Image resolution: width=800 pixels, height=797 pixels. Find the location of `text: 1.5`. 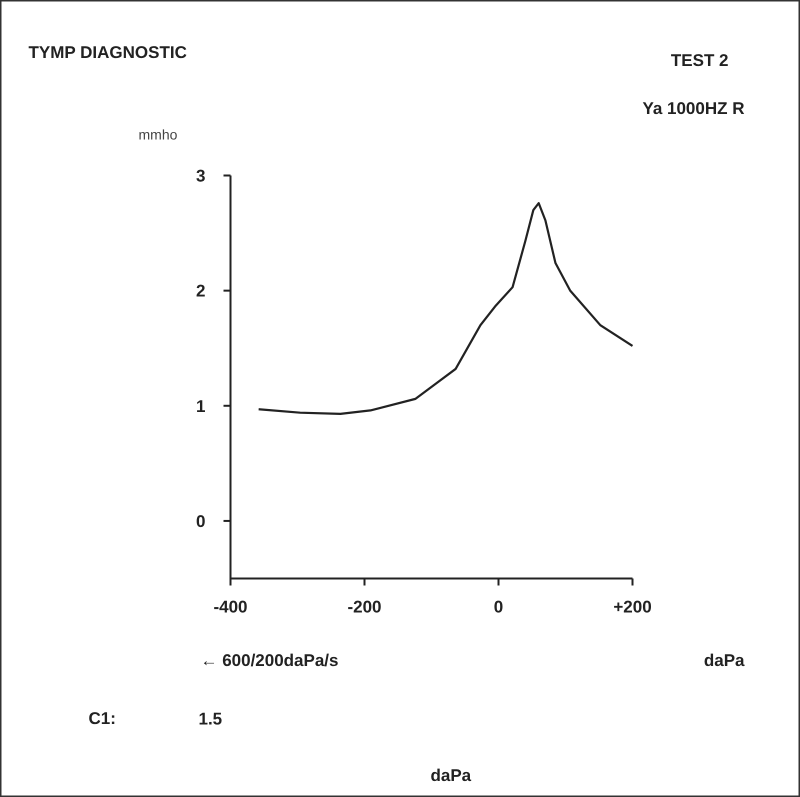

text: 1.5 is located at coordinates (210, 719).